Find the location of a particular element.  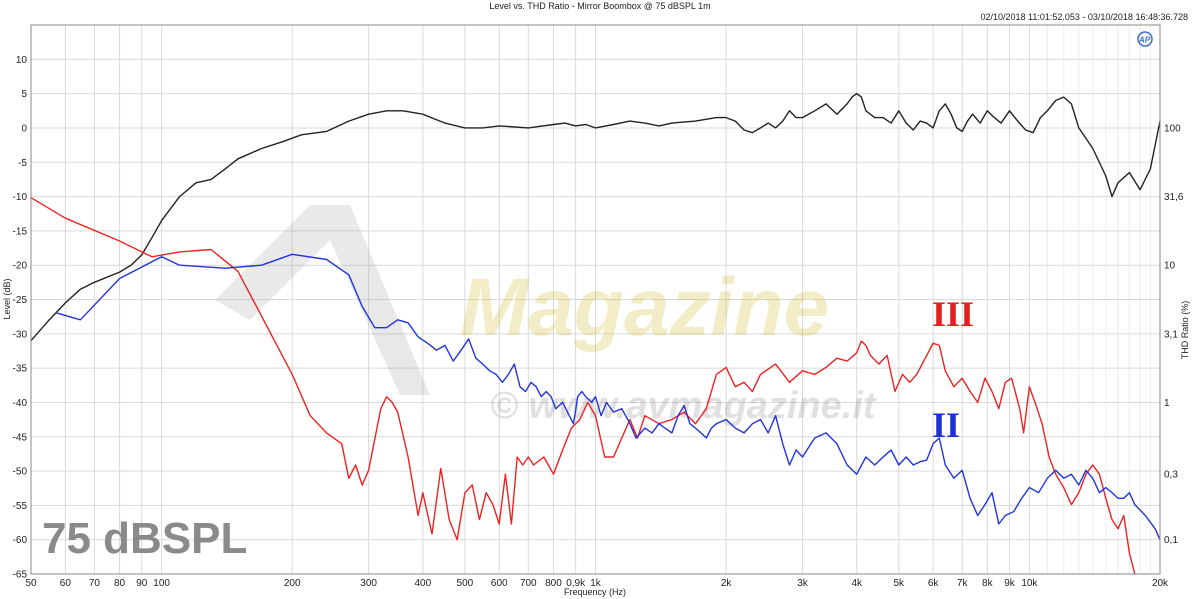

x-tick-label: 8k is located at coordinates (988, 583).